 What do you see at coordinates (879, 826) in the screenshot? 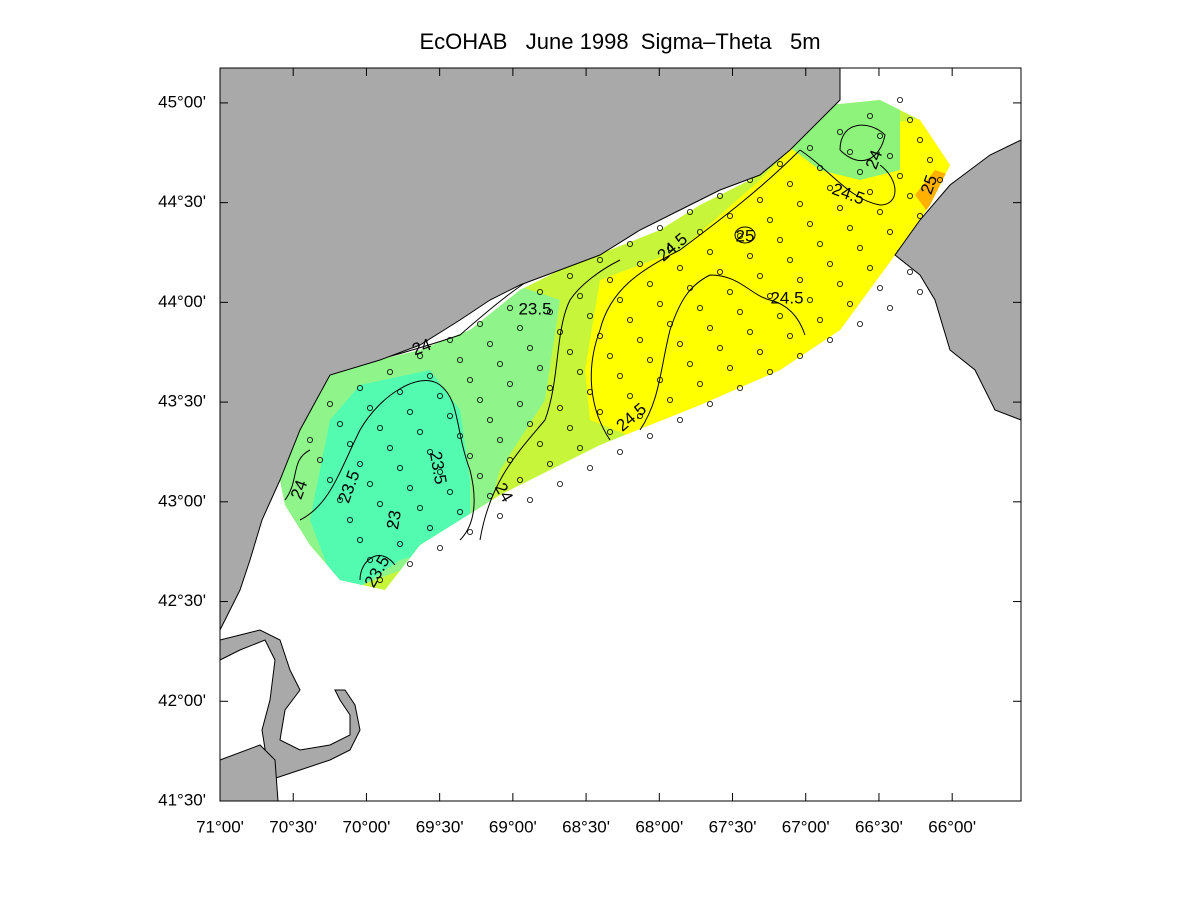
I see `x-tick-label: 66°30'` at bounding box center [879, 826].